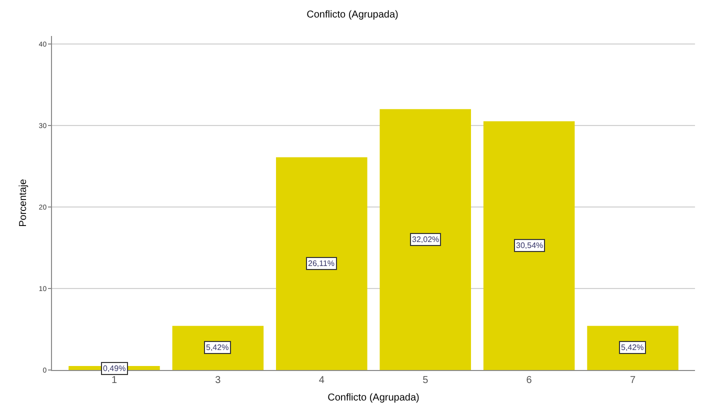 This screenshot has height=416, width=705. Describe the element at coordinates (114, 380) in the screenshot. I see `x-tick-label: 1` at that location.